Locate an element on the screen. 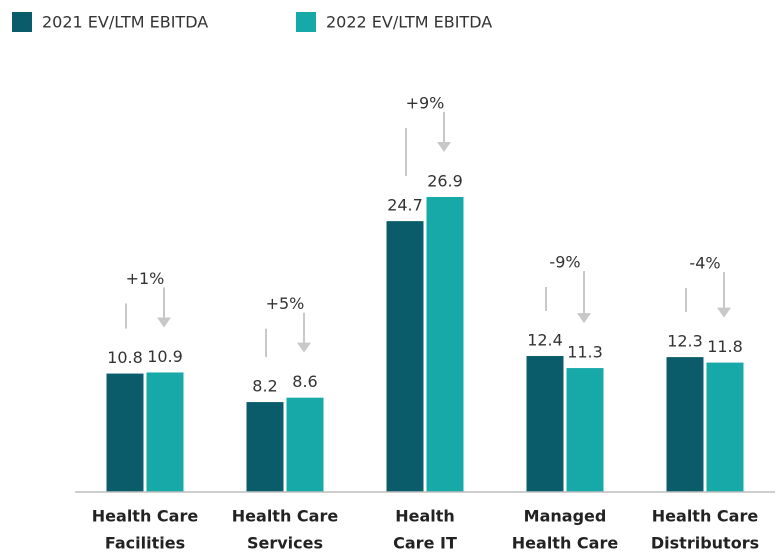  annotation: +5% is located at coordinates (285, 303).